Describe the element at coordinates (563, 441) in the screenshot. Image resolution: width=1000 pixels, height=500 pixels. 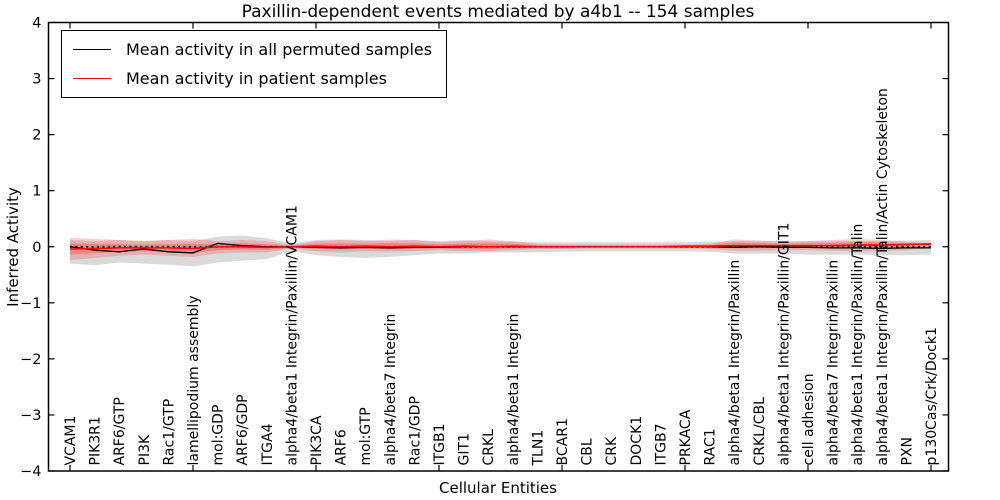
I see `x-tick-label: BCAR1` at that location.